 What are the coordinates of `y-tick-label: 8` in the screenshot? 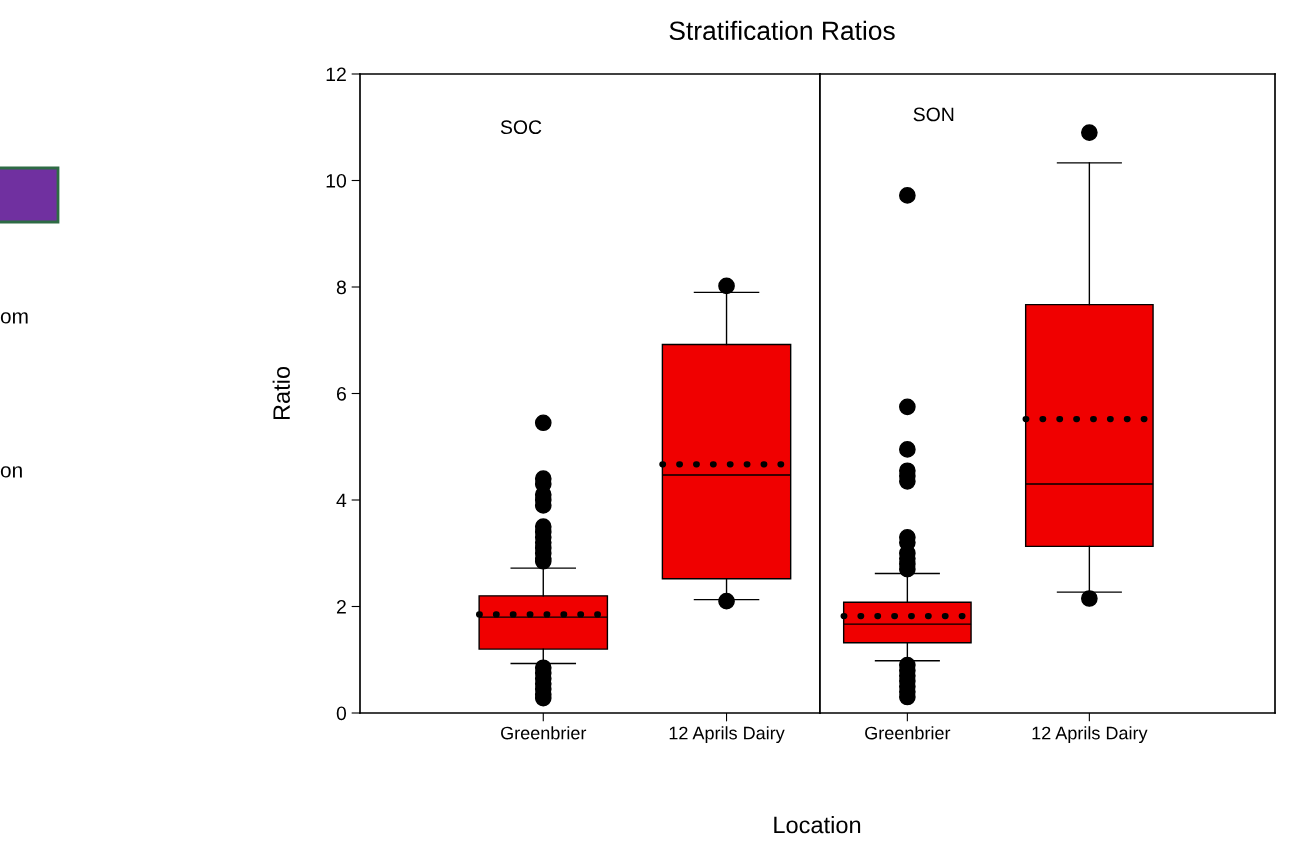 It's located at (341, 287).